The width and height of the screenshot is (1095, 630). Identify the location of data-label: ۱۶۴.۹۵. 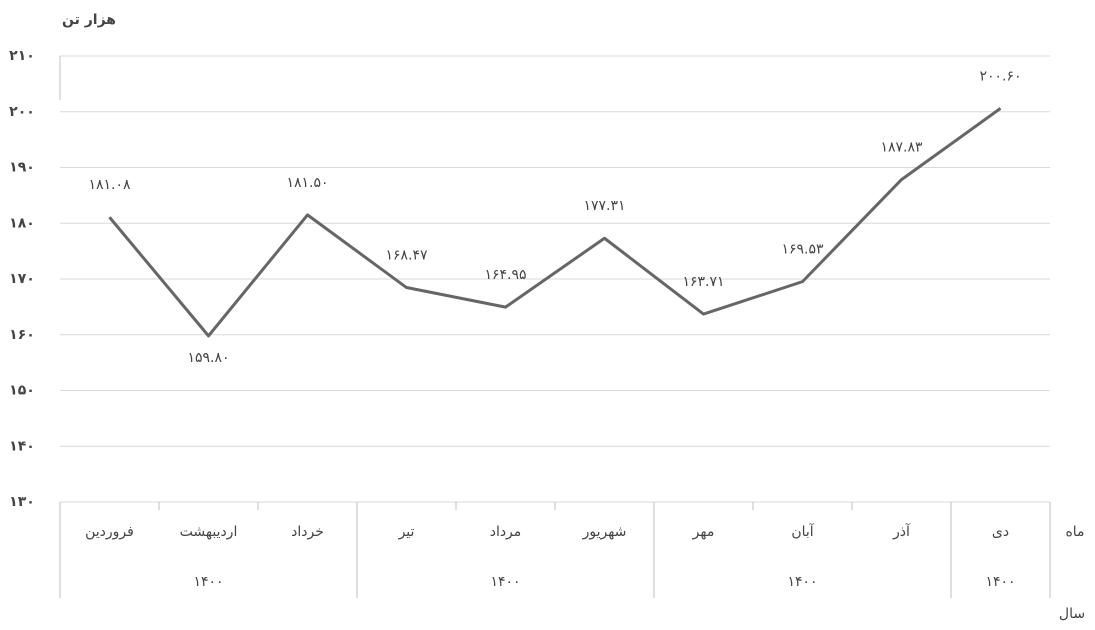
(505, 275).